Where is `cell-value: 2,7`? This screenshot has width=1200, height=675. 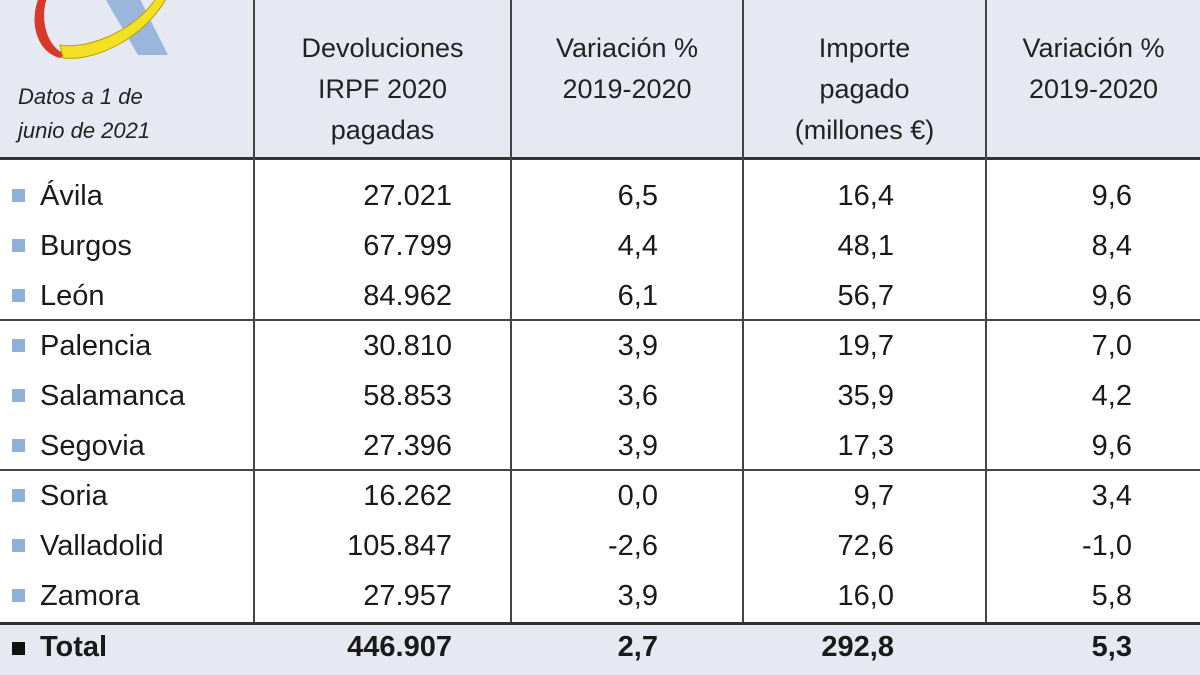
cell-value: 2,7 is located at coordinates (637, 647).